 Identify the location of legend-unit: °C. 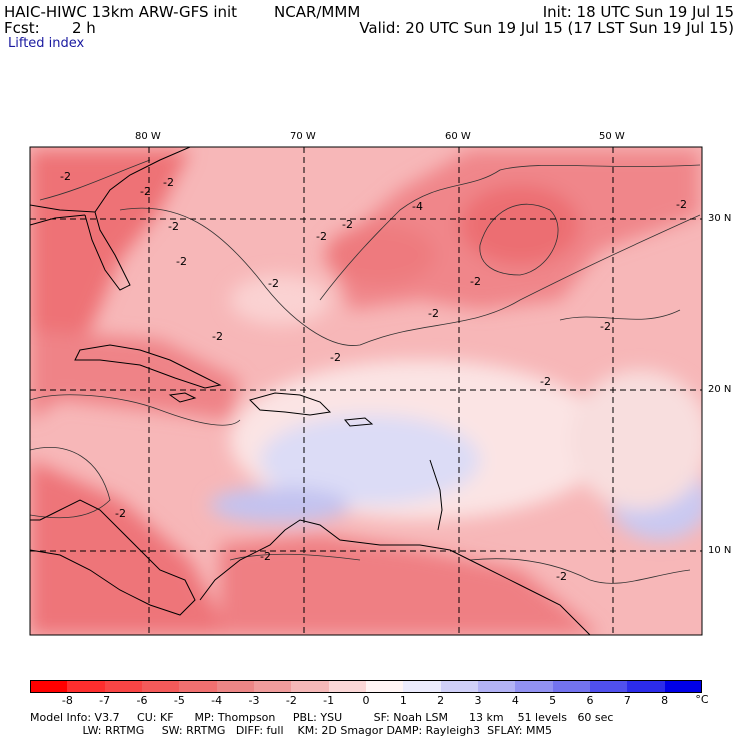
(702, 699).